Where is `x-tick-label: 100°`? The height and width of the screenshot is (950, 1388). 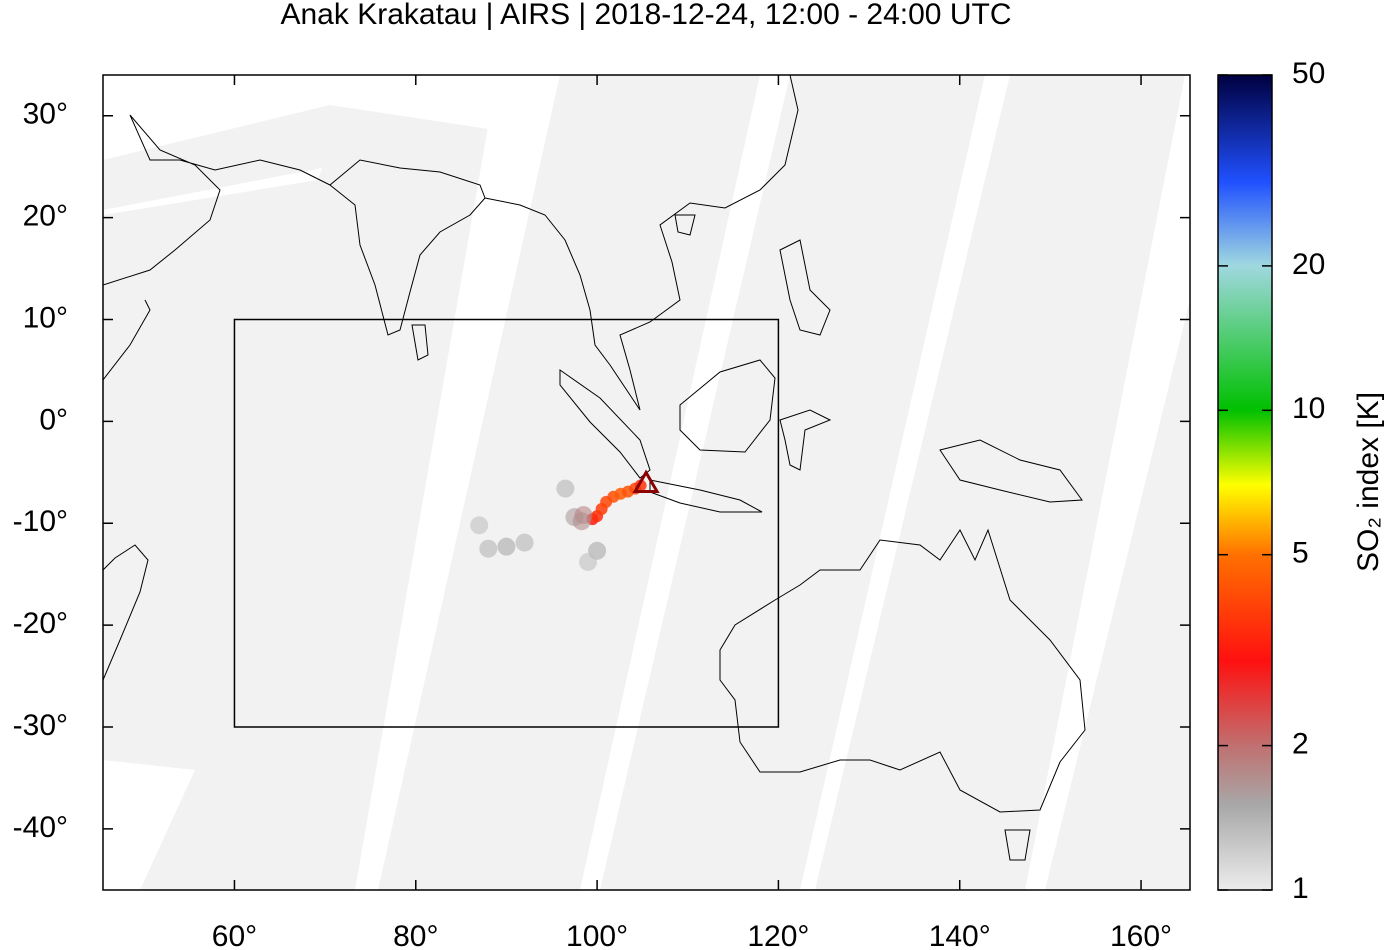
x-tick-label: 100° is located at coordinates (597, 935).